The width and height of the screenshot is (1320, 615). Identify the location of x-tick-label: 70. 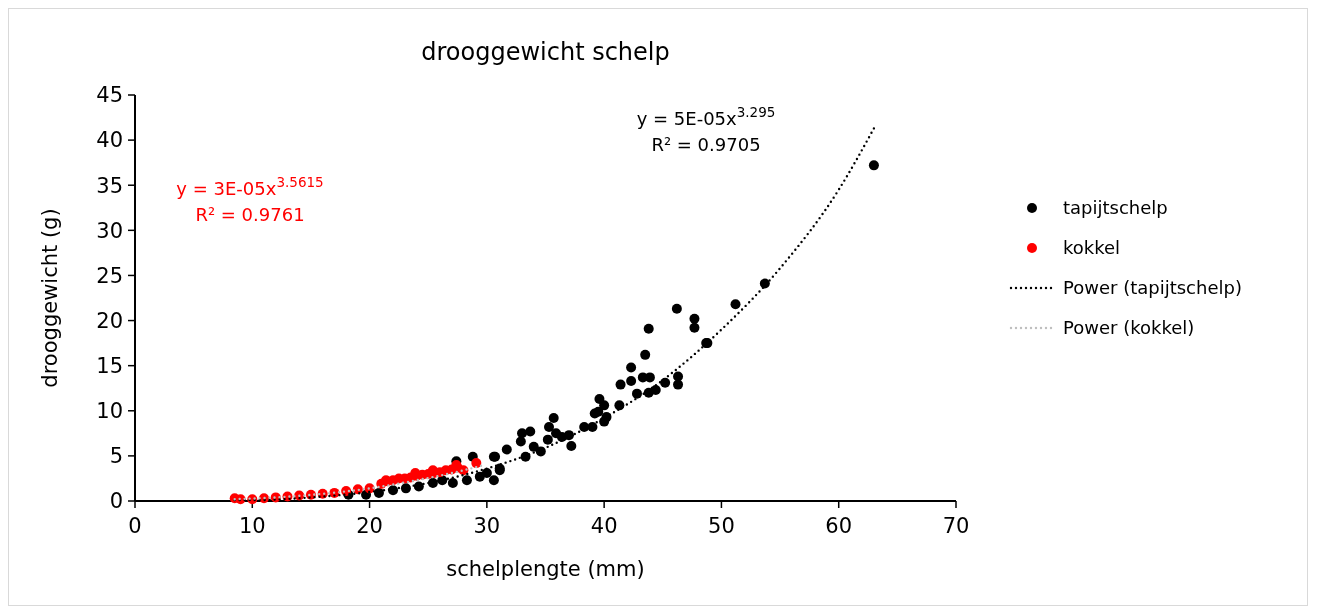
(956, 526).